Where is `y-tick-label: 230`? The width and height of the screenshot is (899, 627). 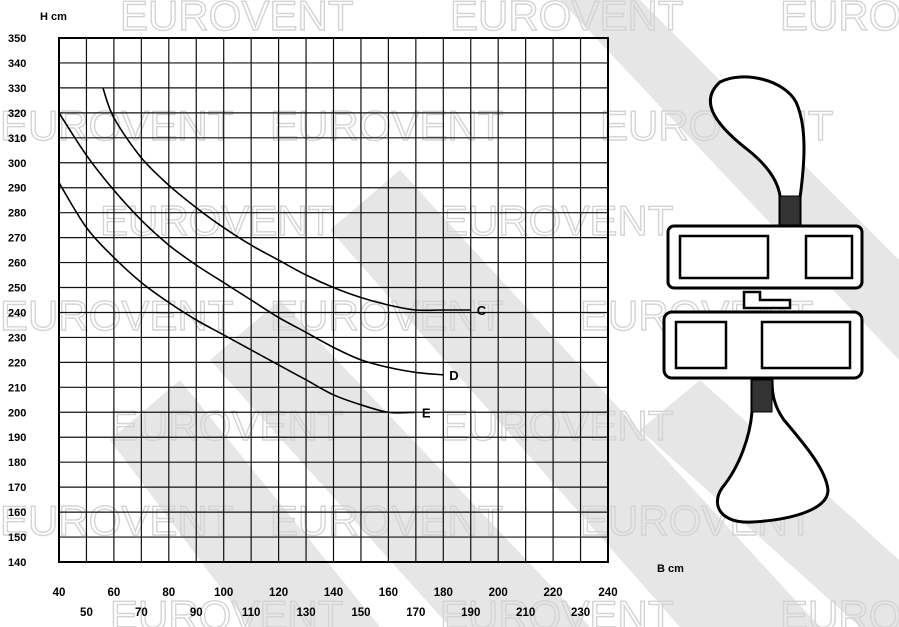
y-tick-label: 230 is located at coordinates (17, 338).